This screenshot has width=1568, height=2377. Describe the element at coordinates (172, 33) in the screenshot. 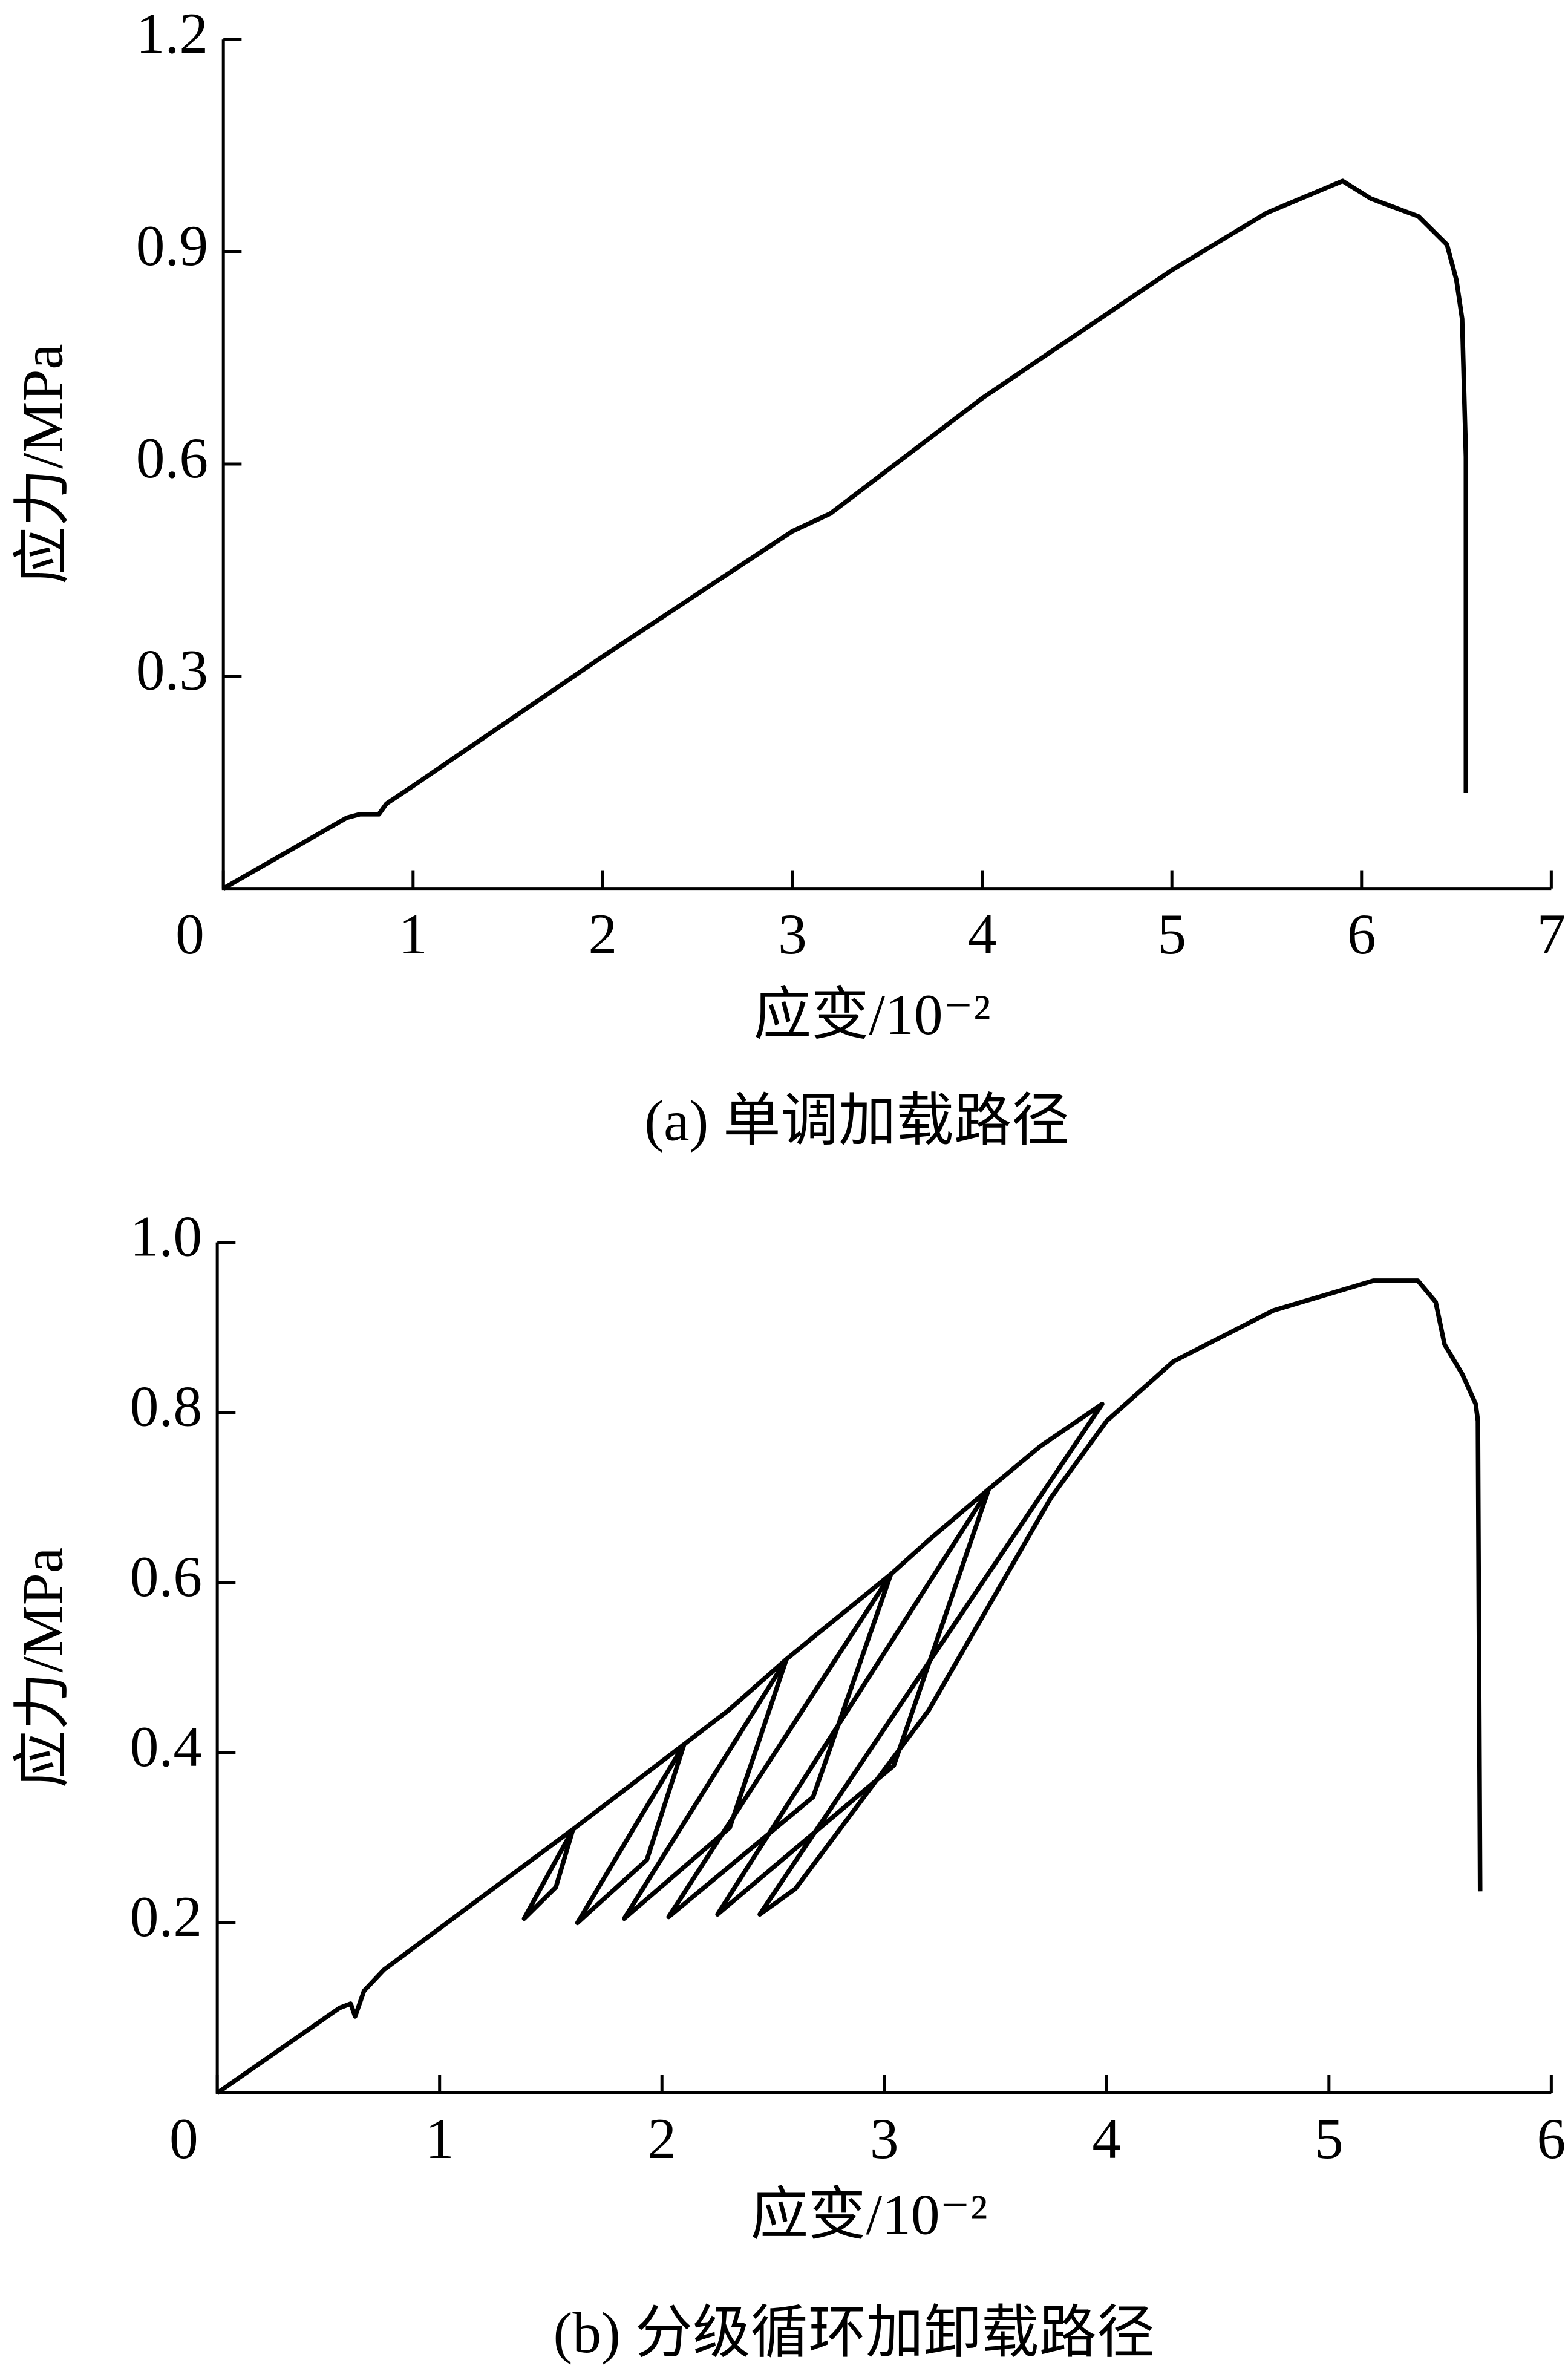

I see `y-tick-label: 1.2` at that location.